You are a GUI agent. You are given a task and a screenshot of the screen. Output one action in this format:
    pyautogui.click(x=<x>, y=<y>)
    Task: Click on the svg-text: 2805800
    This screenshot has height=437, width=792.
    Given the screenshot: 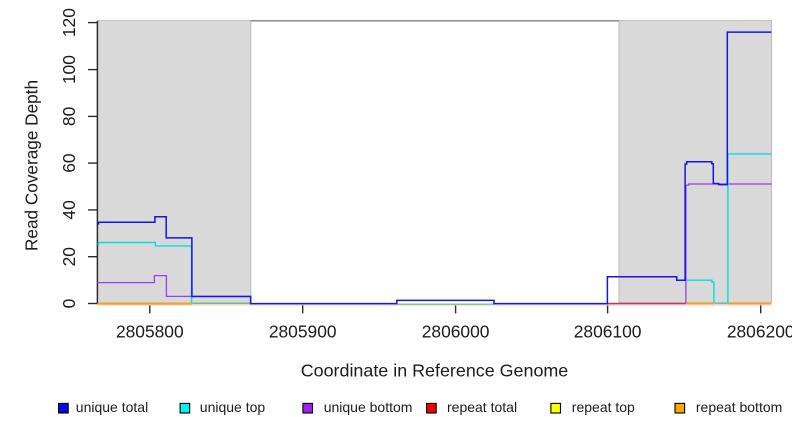 What is the action you would take?
    pyautogui.click(x=150, y=331)
    